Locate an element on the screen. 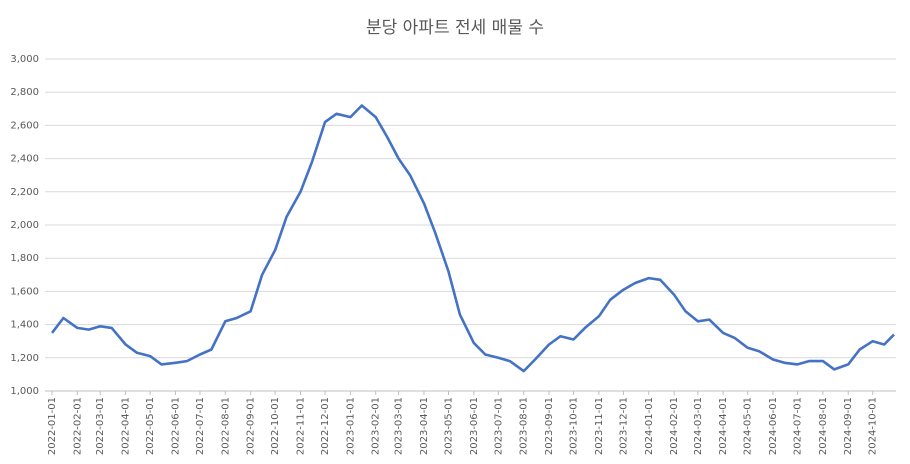 The image size is (910, 464). y-tick-label: 1,800 is located at coordinates (24, 258).